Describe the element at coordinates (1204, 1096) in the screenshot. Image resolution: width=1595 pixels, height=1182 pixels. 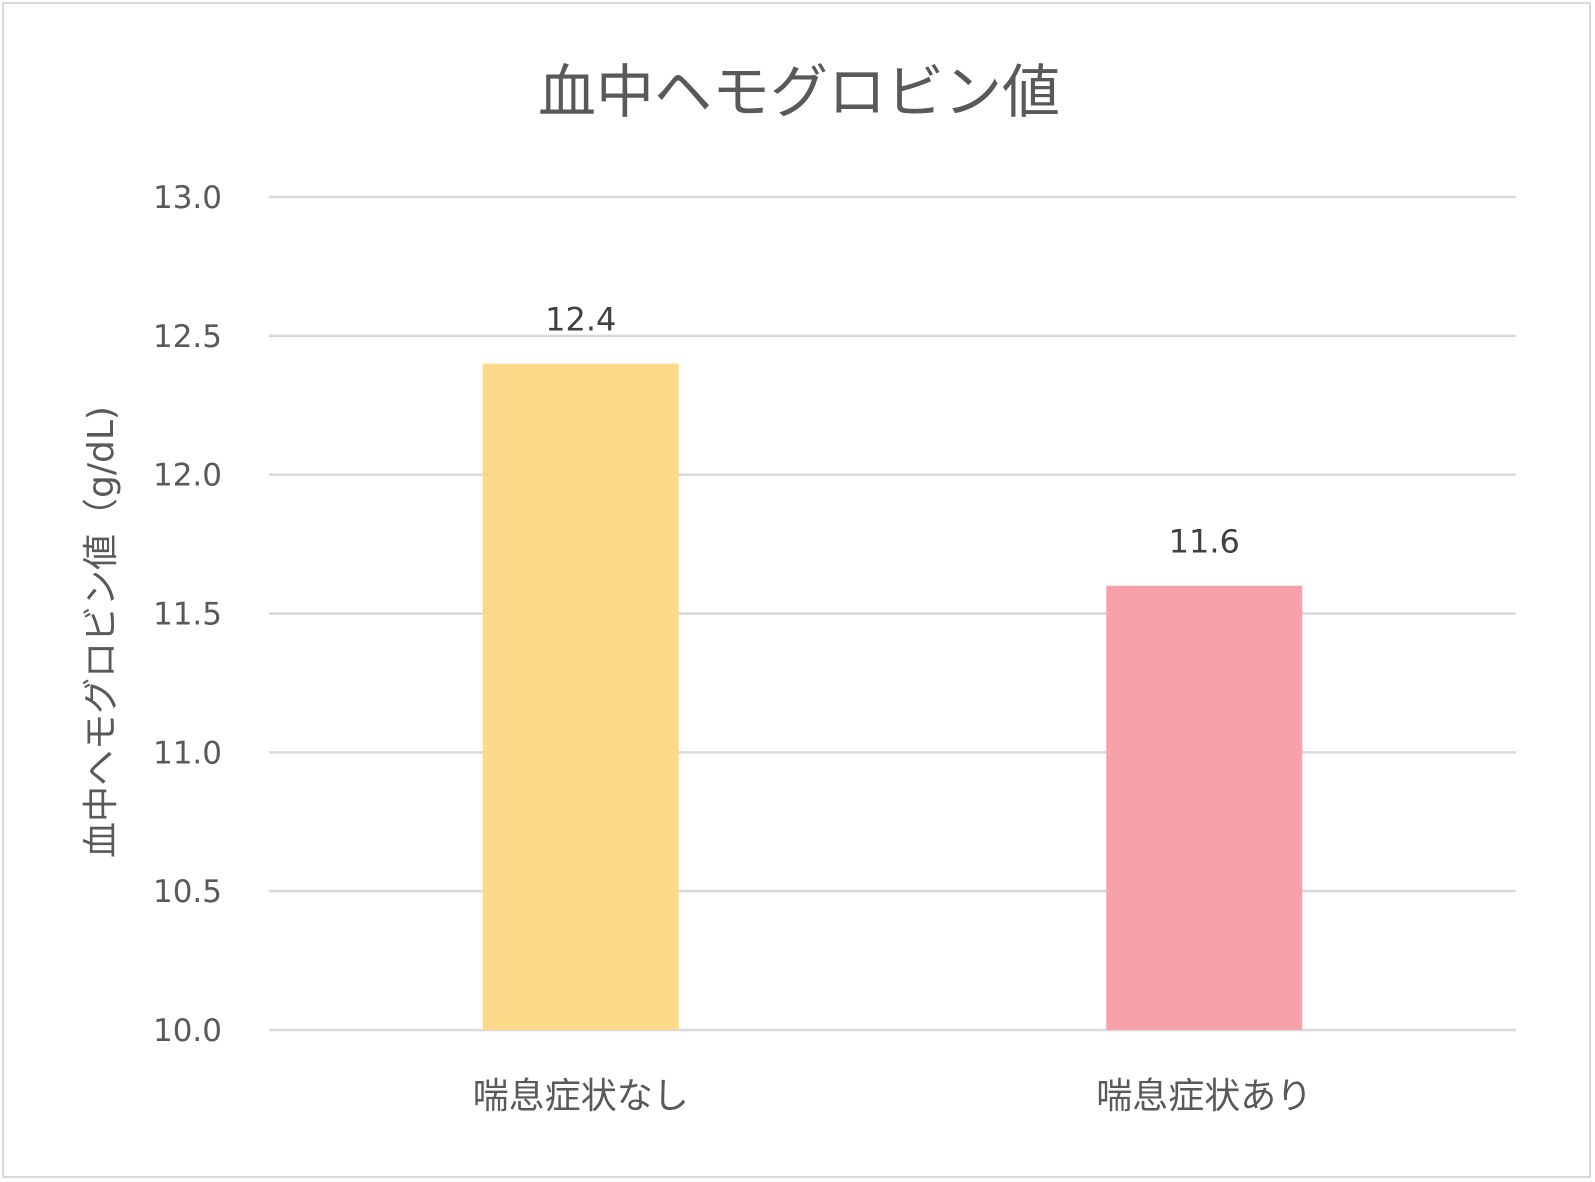
I see `x-category-label: 喘息症状あり` at that location.